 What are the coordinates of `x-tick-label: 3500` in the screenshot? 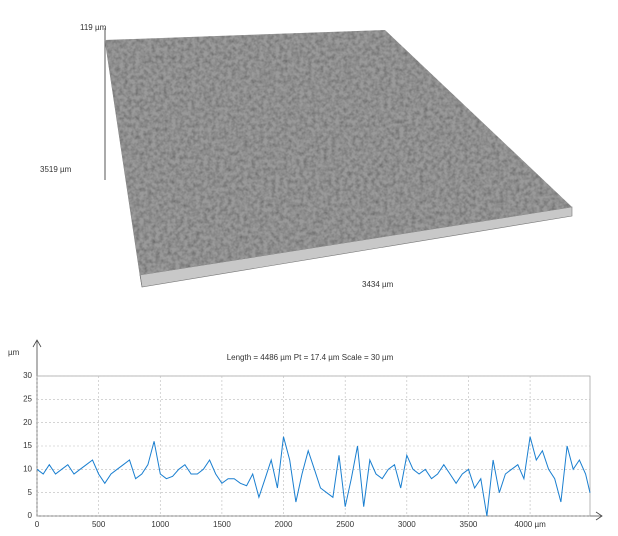 It's located at (469, 524).